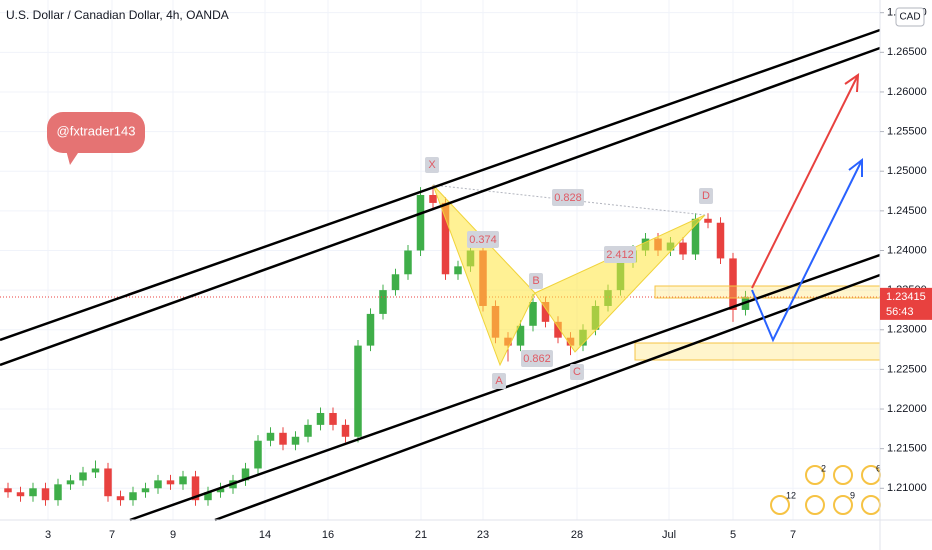 The image size is (932, 550). I want to click on x-tick-label: 5, so click(733, 535).